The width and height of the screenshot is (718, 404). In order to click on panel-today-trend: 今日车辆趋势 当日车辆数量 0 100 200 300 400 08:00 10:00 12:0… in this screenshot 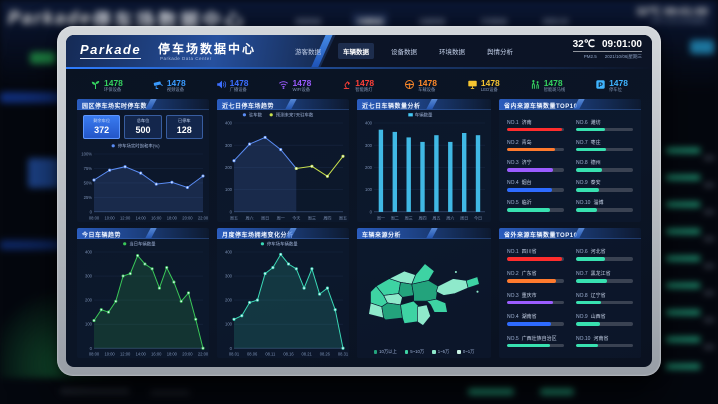, I will do `click(143, 292)`.